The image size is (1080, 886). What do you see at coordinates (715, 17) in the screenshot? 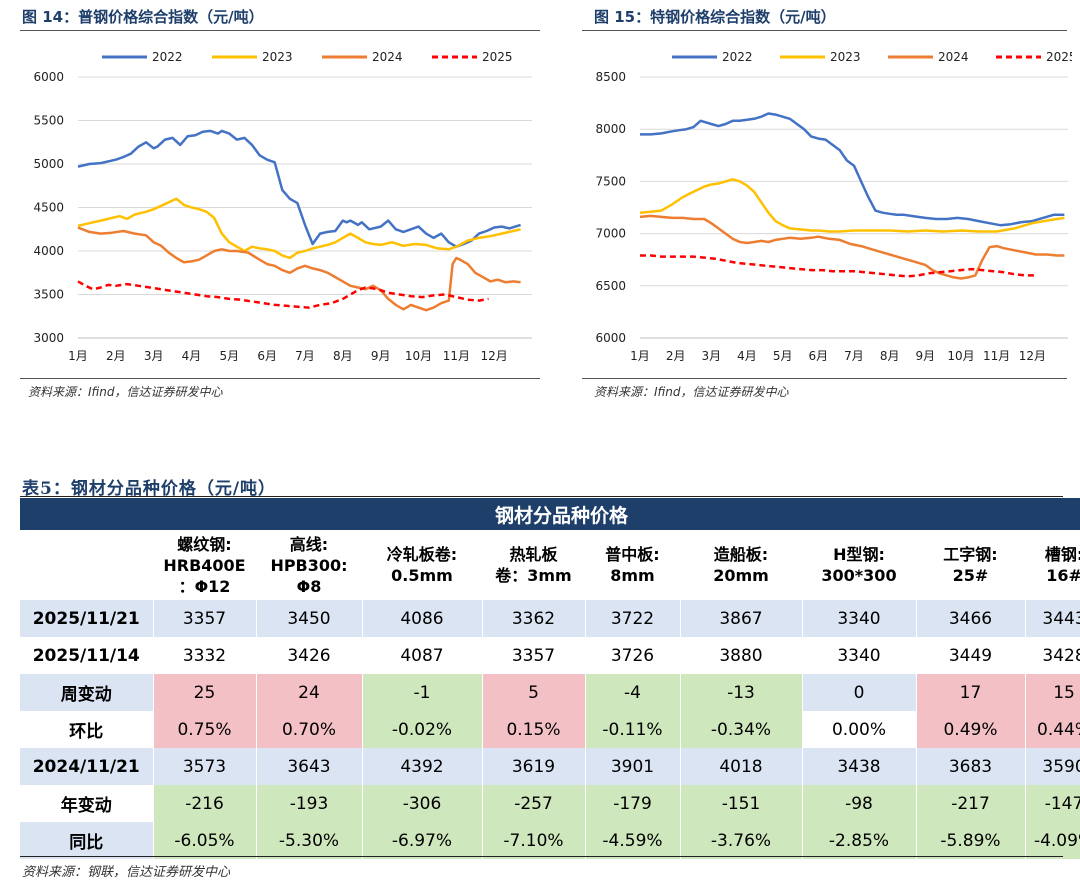
I see `figure-15-title: 图 15：特钢价格综合指数（元/吨）` at bounding box center [715, 17].